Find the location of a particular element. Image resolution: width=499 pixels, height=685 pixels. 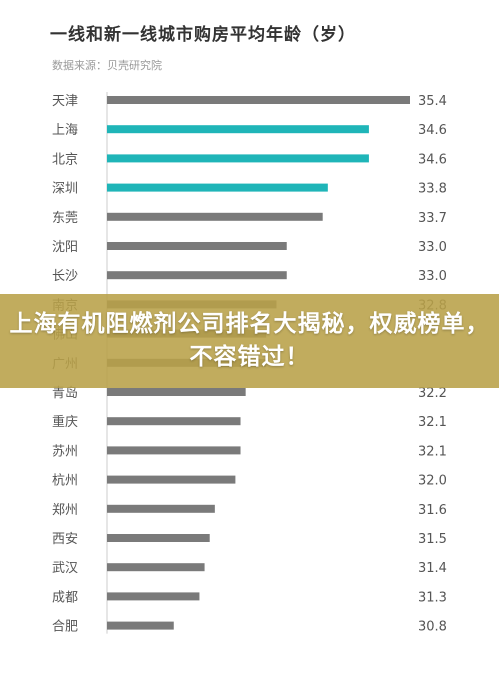

value-label: 31.4 is located at coordinates (432, 568).